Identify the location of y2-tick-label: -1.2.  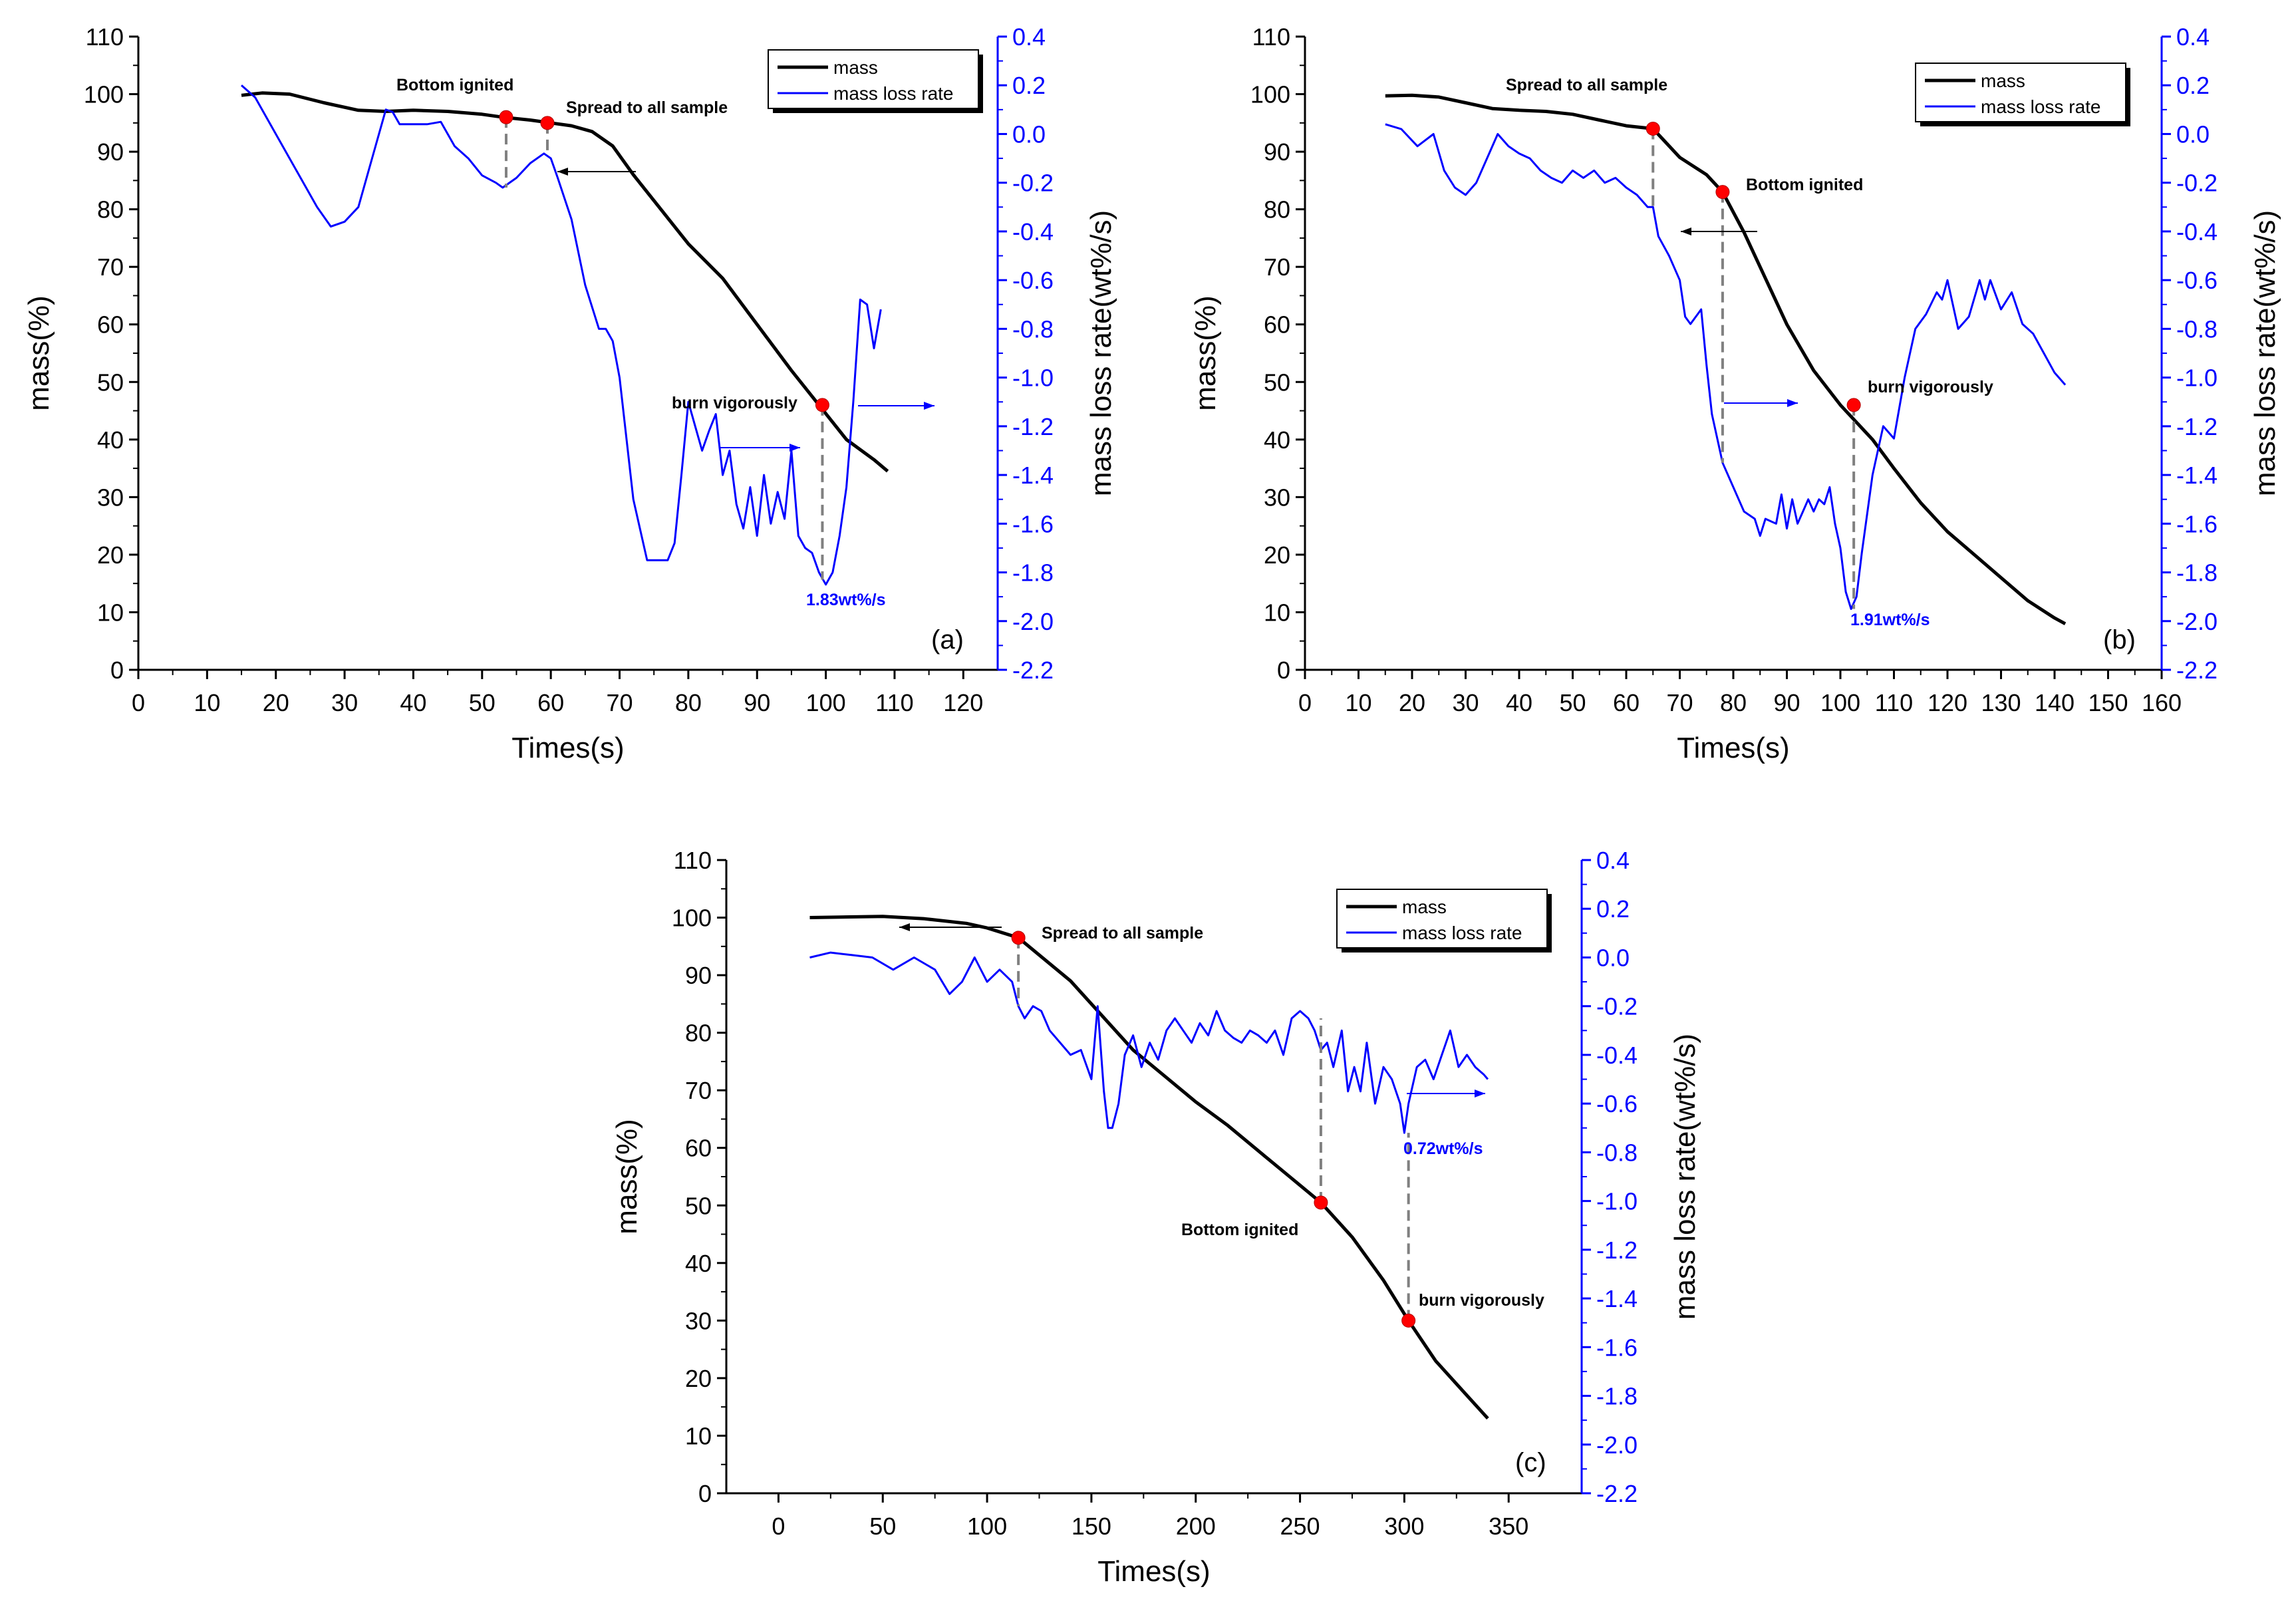
(1617, 1251).